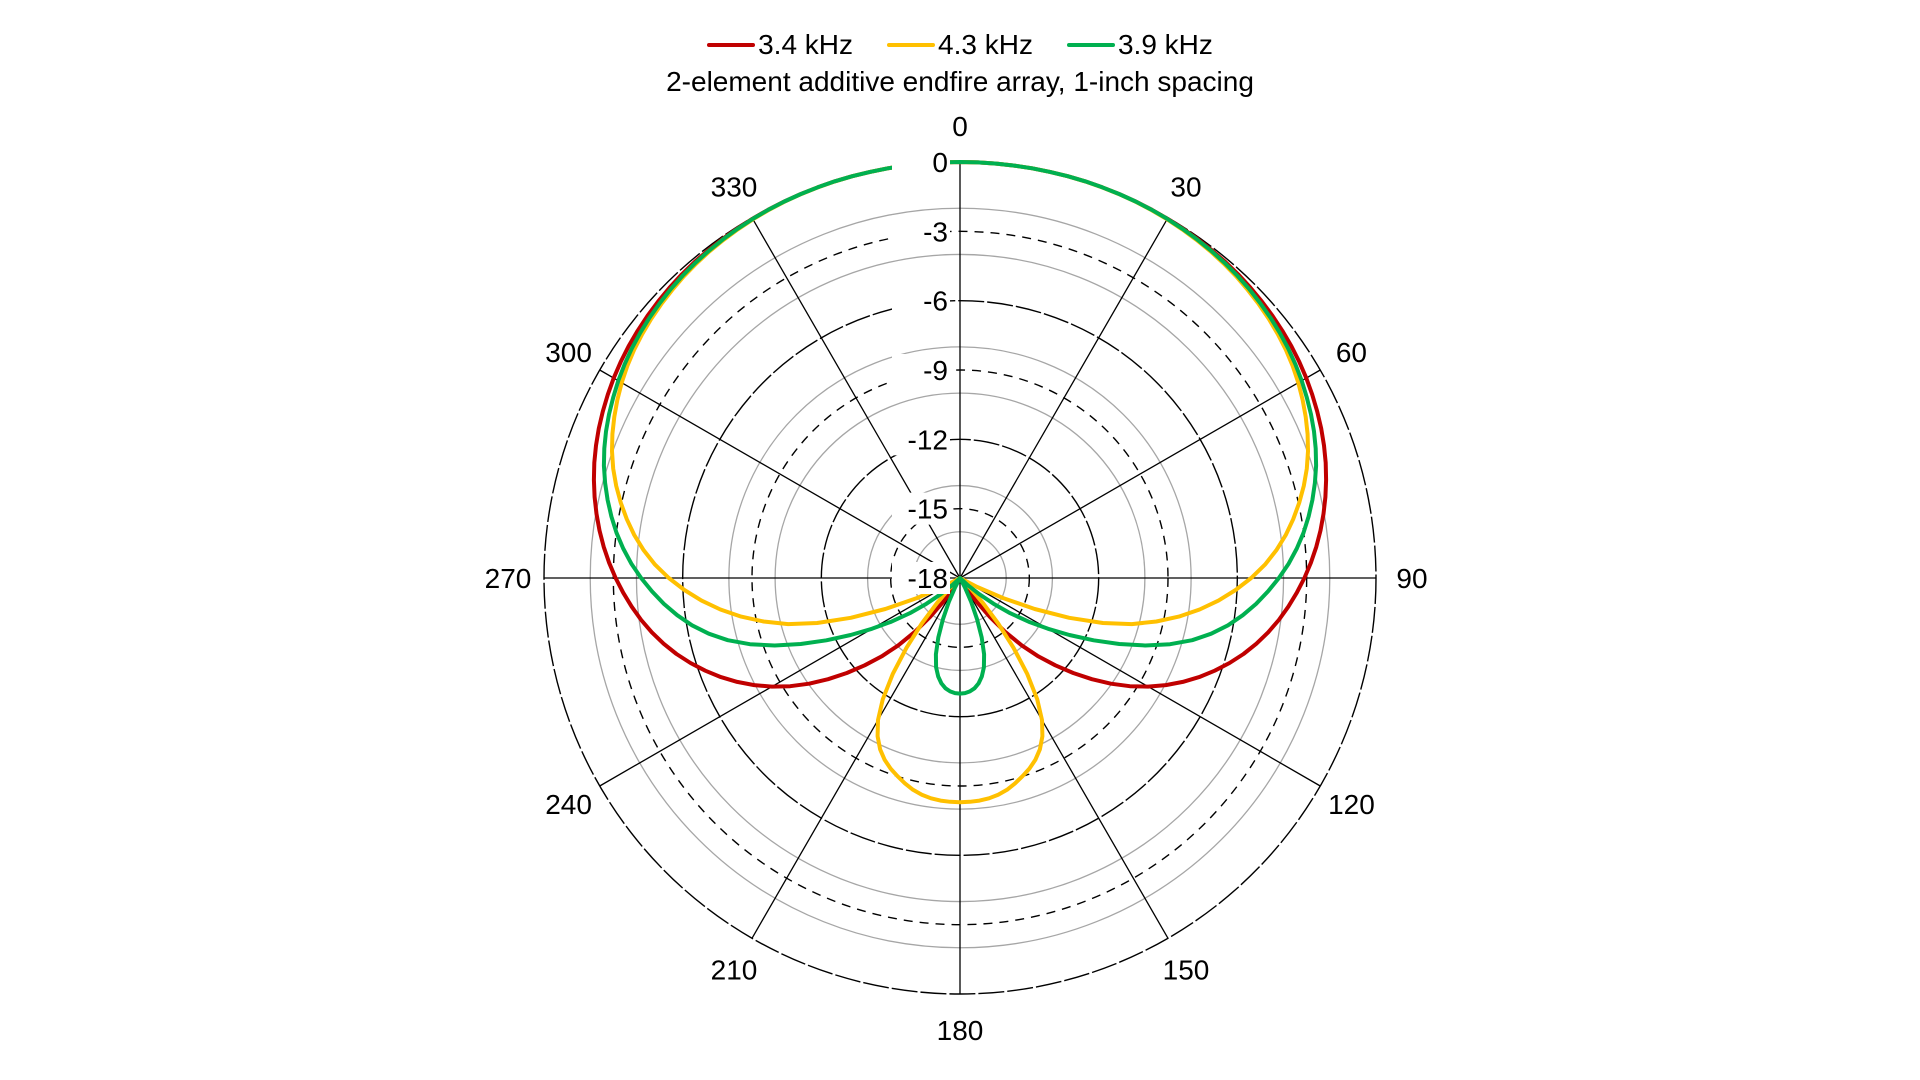 This screenshot has width=1920, height=1080. Describe the element at coordinates (568, 804) in the screenshot. I see `angular-tick-label: 240` at that location.